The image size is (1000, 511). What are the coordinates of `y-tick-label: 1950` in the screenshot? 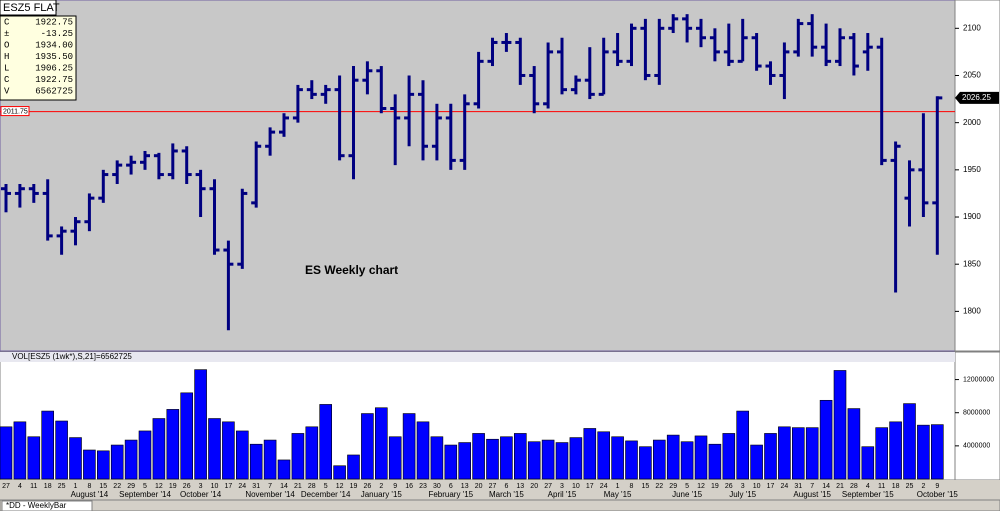 It's located at (972, 169).